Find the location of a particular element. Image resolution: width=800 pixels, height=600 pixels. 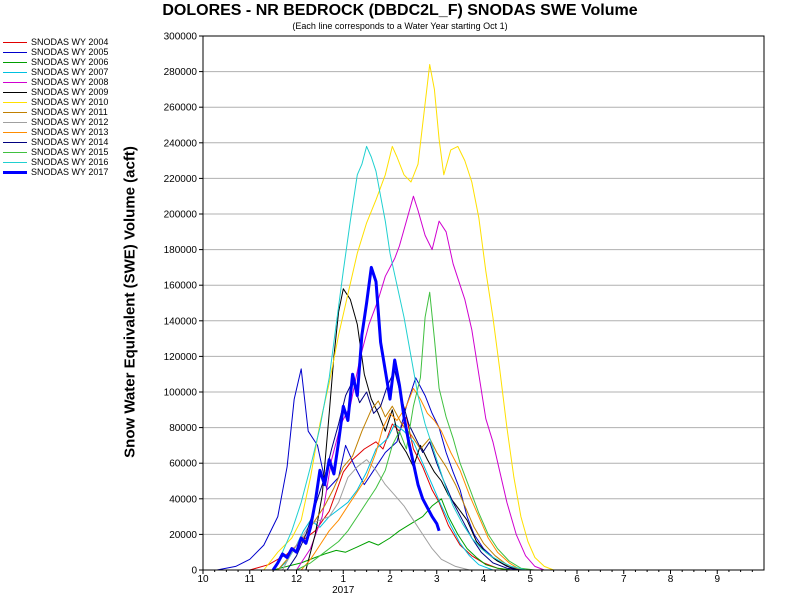

legend-item: SNODAS WY 2008 is located at coordinates (55, 82).